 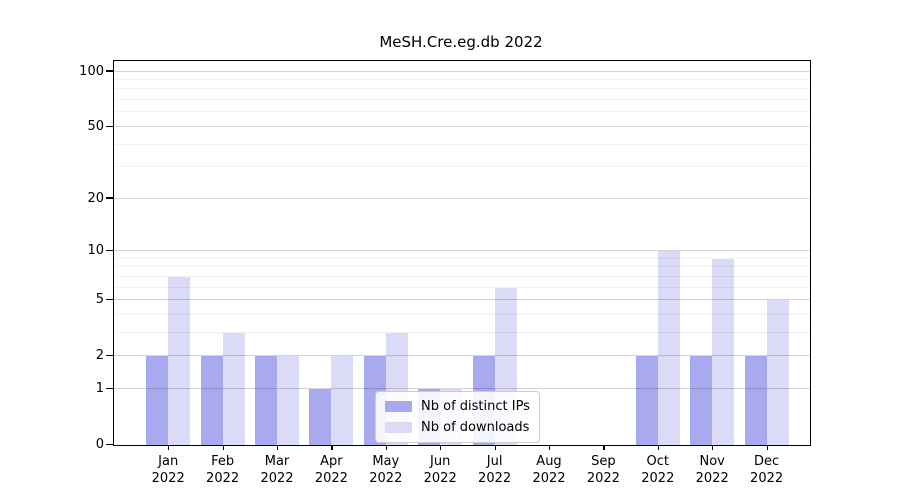 What do you see at coordinates (461, 42) in the screenshot?
I see `chart-title: MeSH.Cre.eg.db 2022` at bounding box center [461, 42].